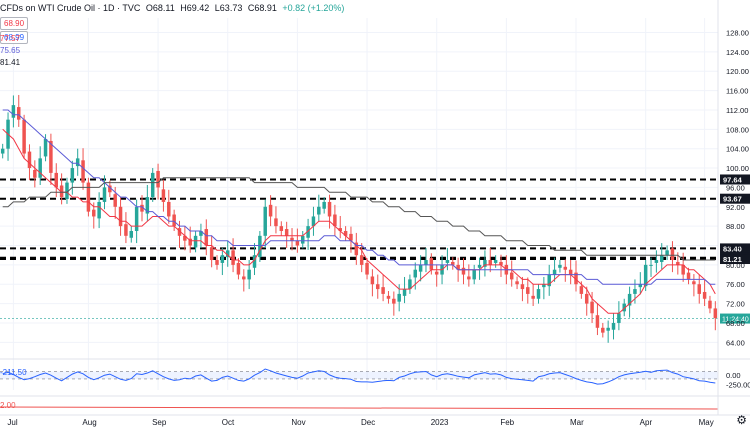 The image size is (750, 430). What do you see at coordinates (228, 8) in the screenshot?
I see `low-value: L63.73` at bounding box center [228, 8].